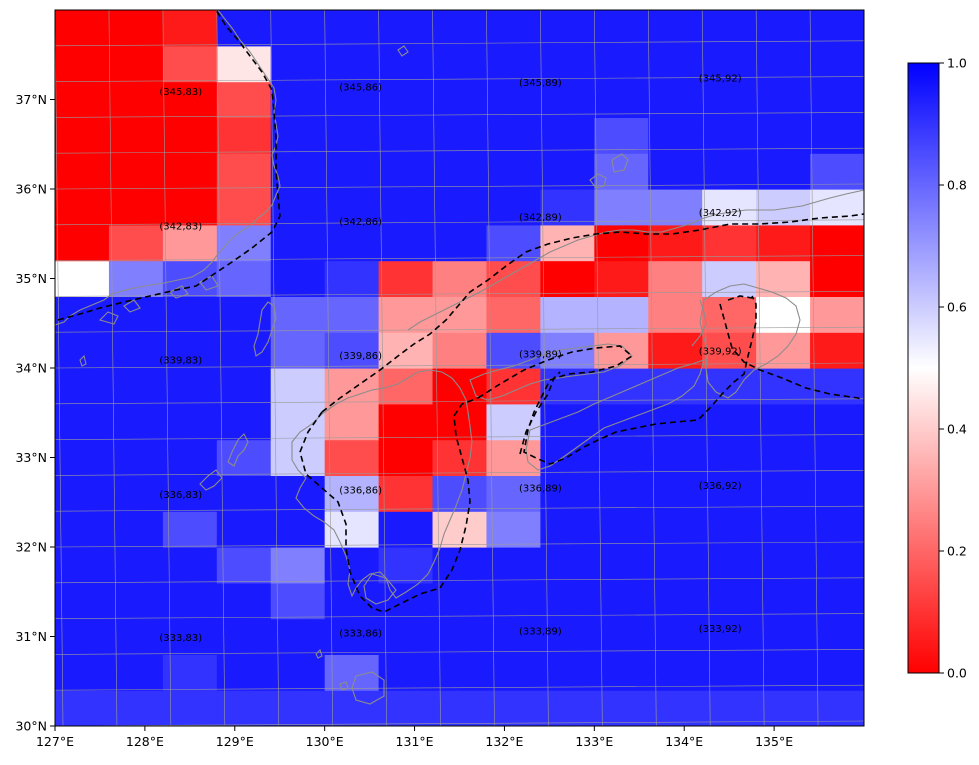 Image resolution: width=979 pixels, height=765 pixels. What do you see at coordinates (55, 741) in the screenshot?
I see `x-tick-label: 127°E` at bounding box center [55, 741].